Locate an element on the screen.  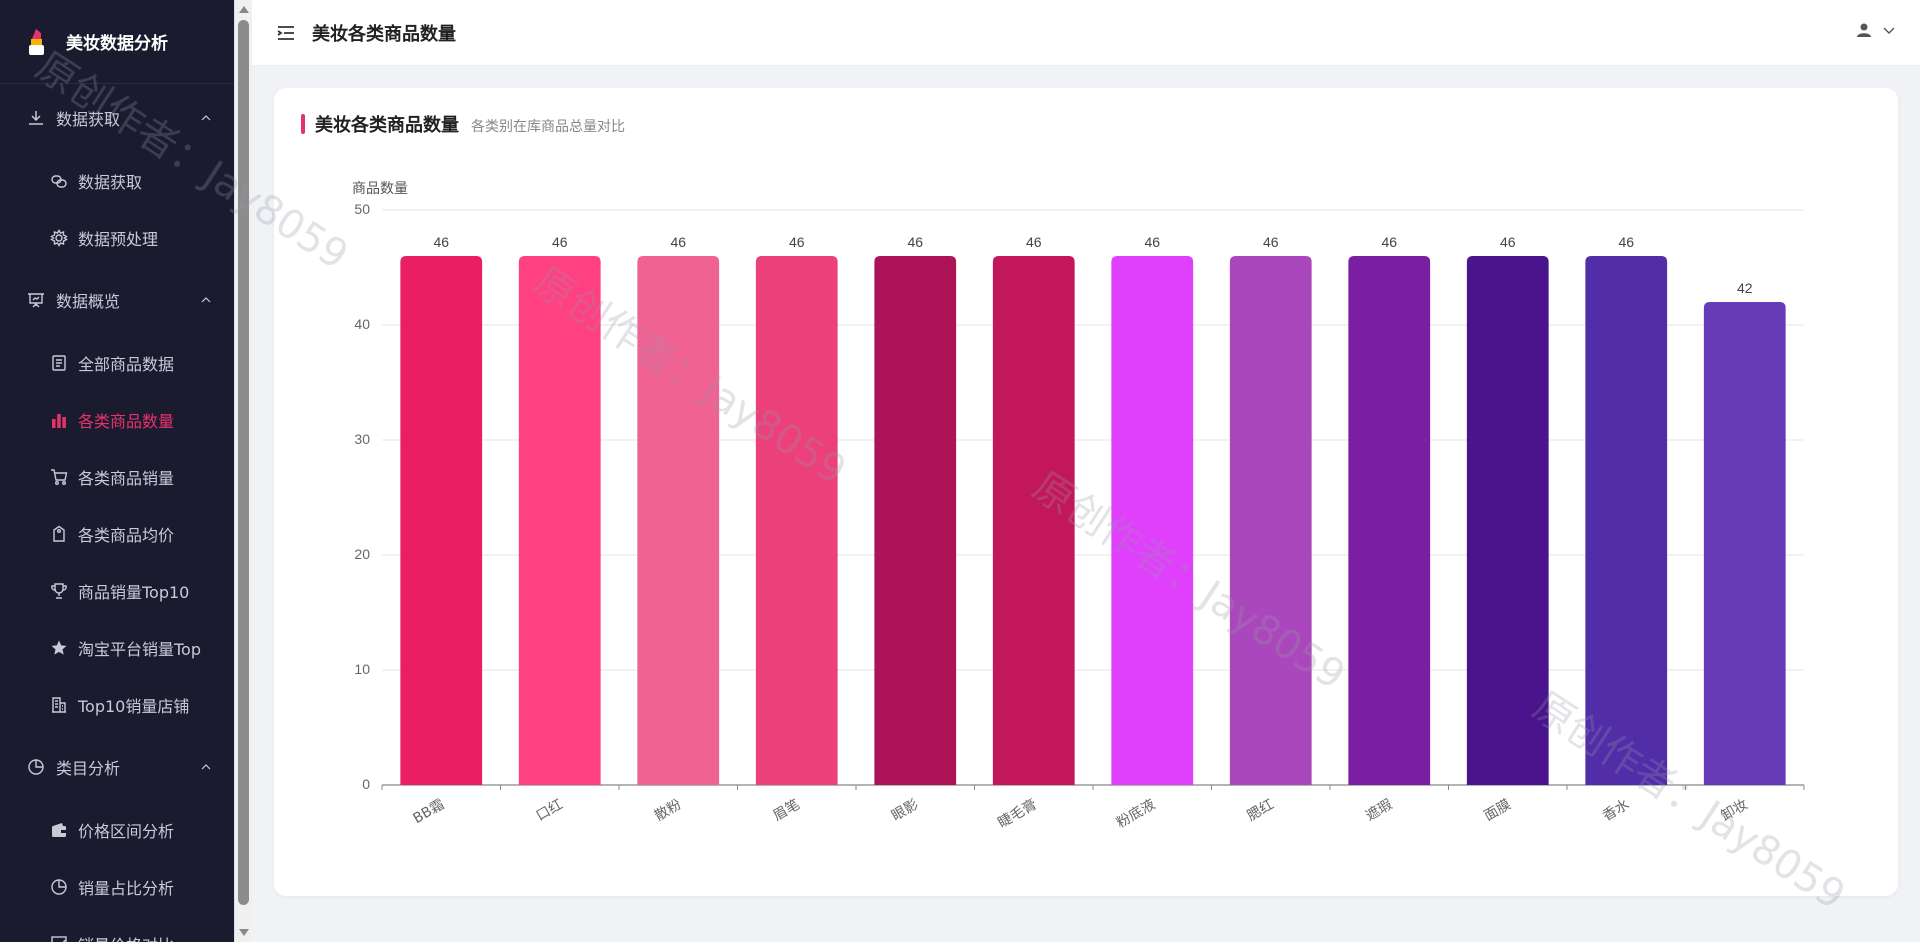
card-subtitle: 各类别在库商品总量对比 is located at coordinates (548, 127).